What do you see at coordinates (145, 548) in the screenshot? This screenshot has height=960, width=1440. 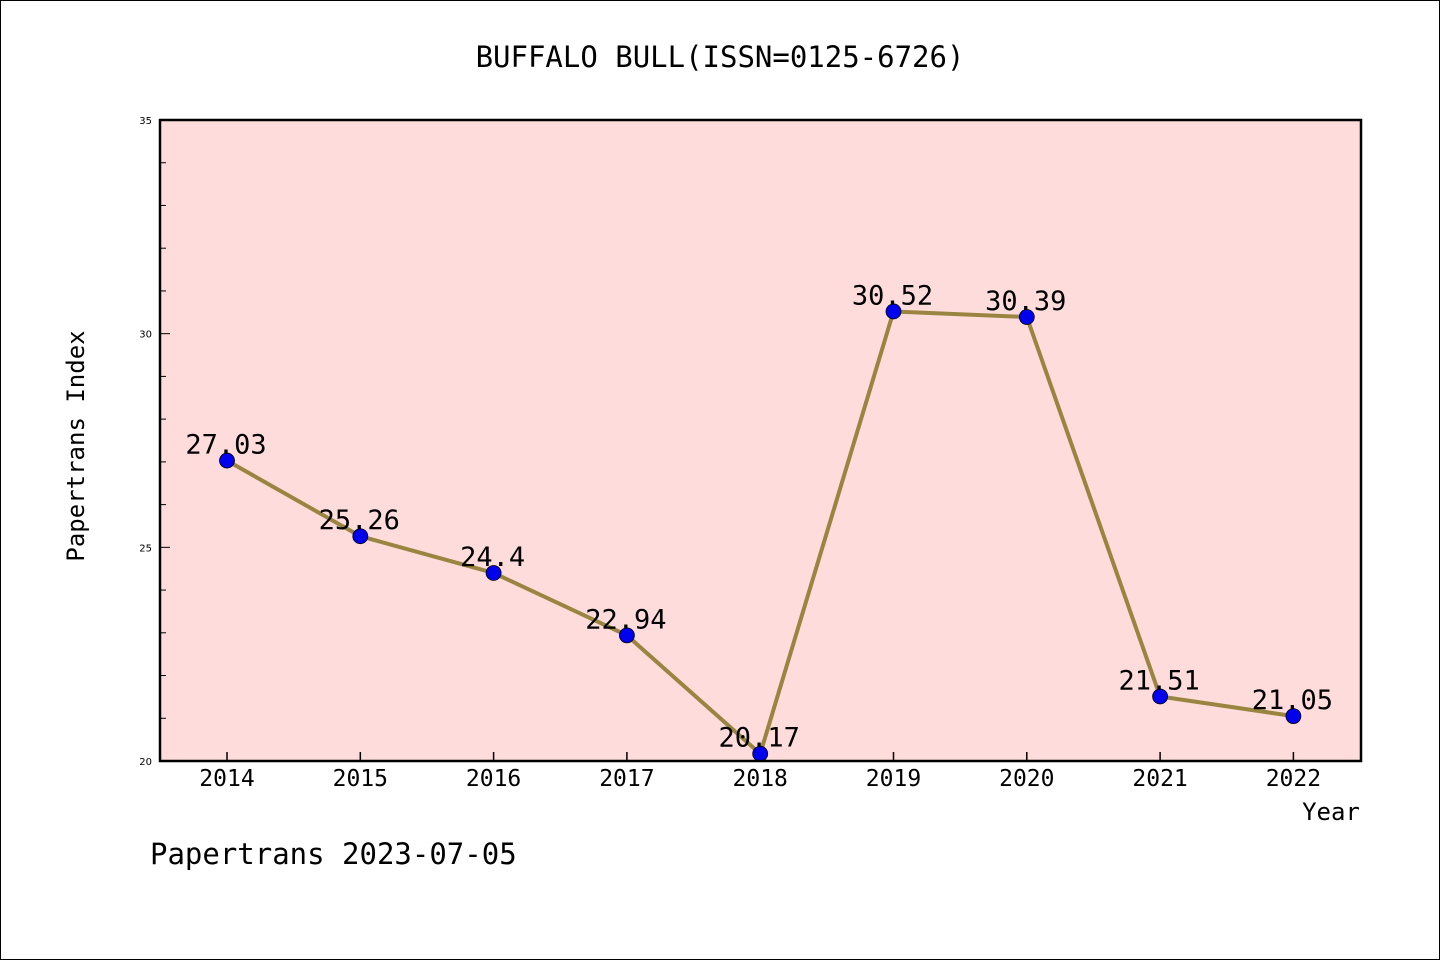 I see `y-tick-label: 25` at bounding box center [145, 548].